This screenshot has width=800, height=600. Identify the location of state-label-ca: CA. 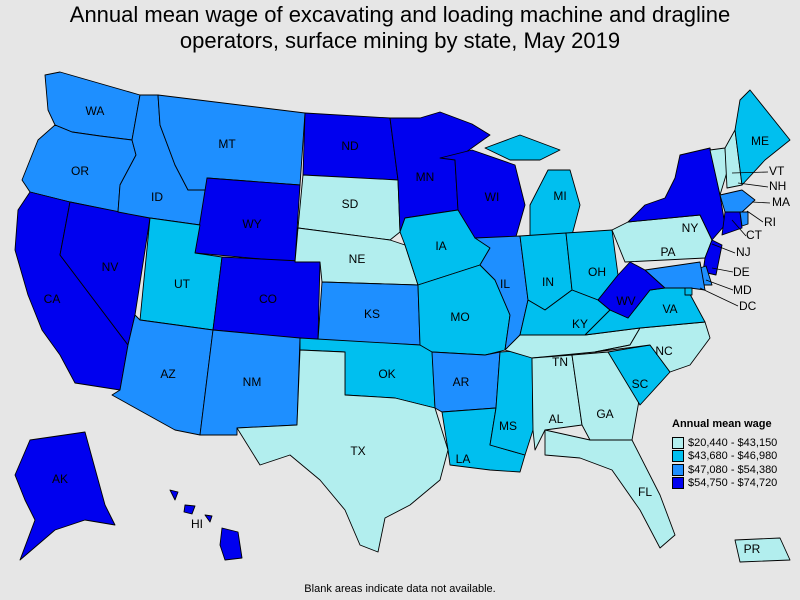
(52, 299).